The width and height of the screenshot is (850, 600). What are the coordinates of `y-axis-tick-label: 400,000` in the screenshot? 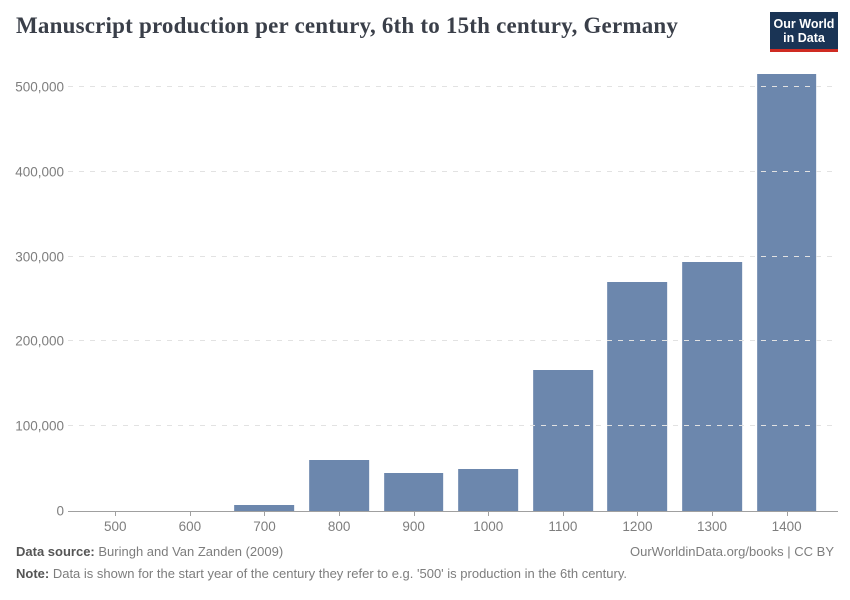 It's located at (39, 172).